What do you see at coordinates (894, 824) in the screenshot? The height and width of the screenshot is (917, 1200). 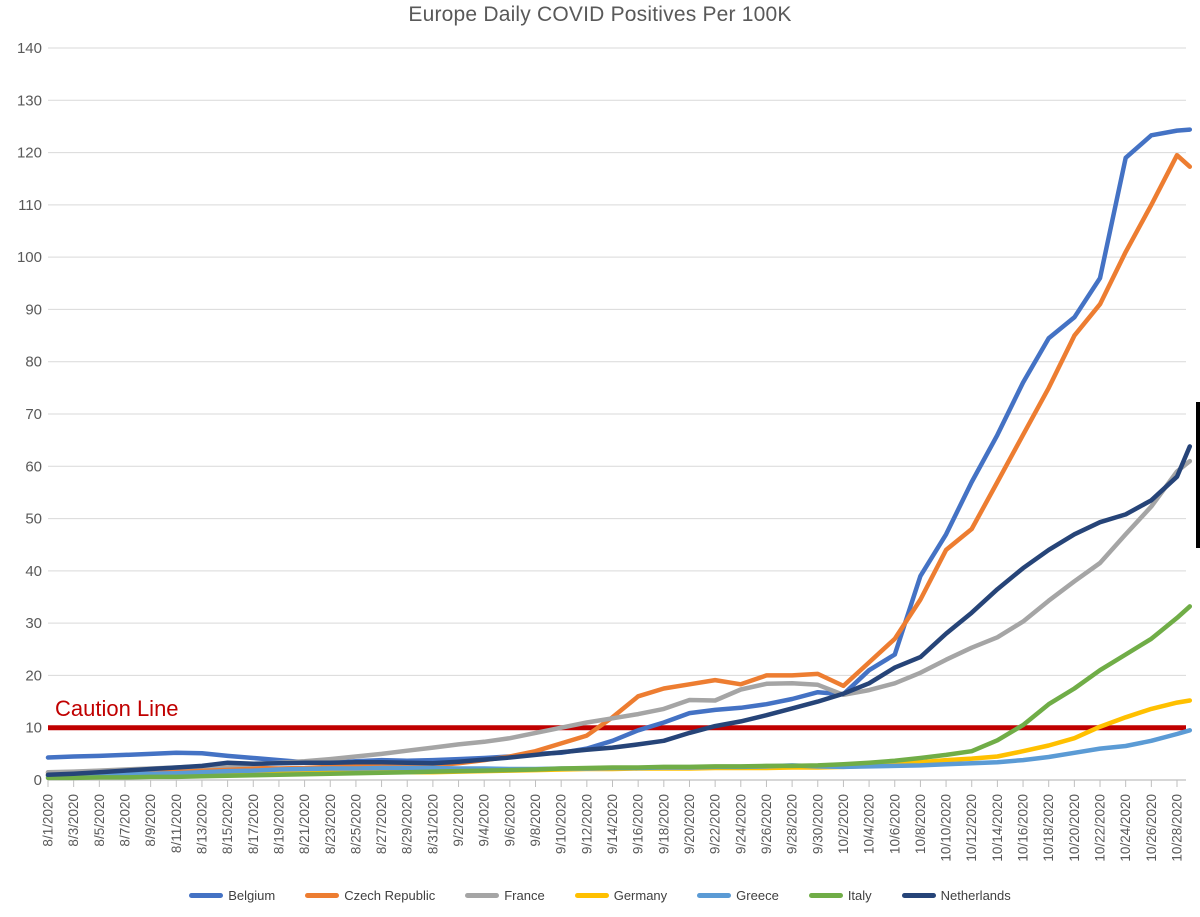 I see `x-tick-label: 10/6/2020` at bounding box center [894, 824].